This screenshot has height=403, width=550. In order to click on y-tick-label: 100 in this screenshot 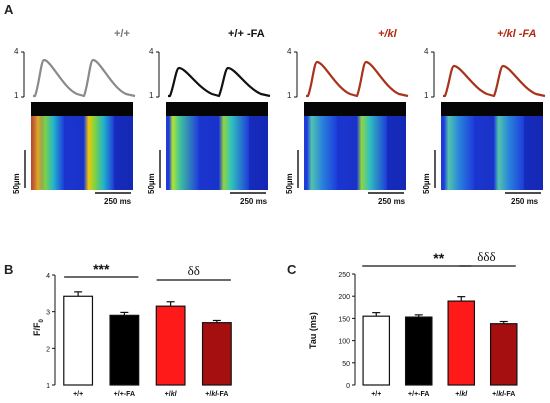, I will do `click(344, 342)`.